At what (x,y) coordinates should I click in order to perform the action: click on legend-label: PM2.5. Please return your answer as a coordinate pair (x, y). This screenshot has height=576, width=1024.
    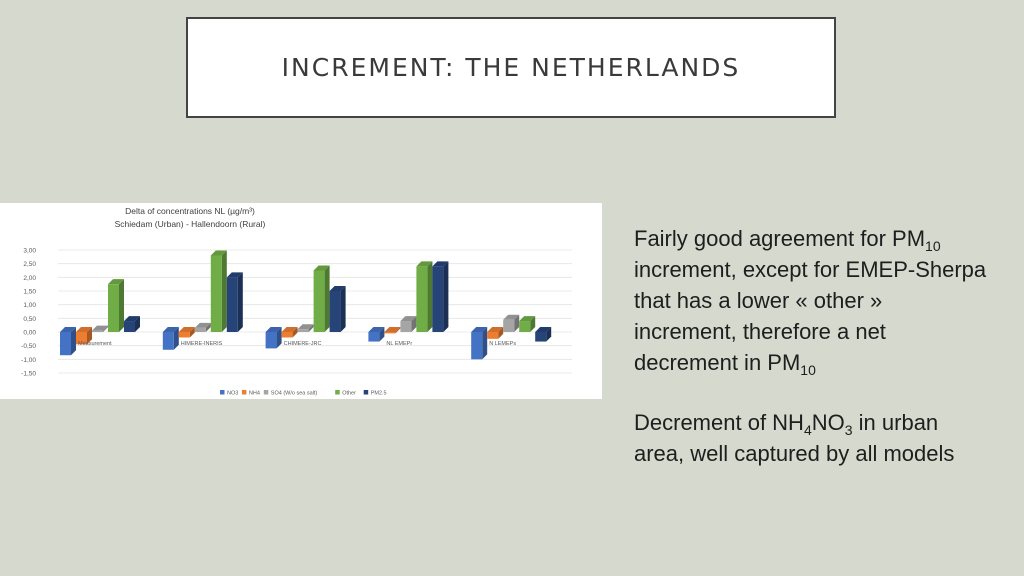
    Looking at the image, I should click on (379, 394).